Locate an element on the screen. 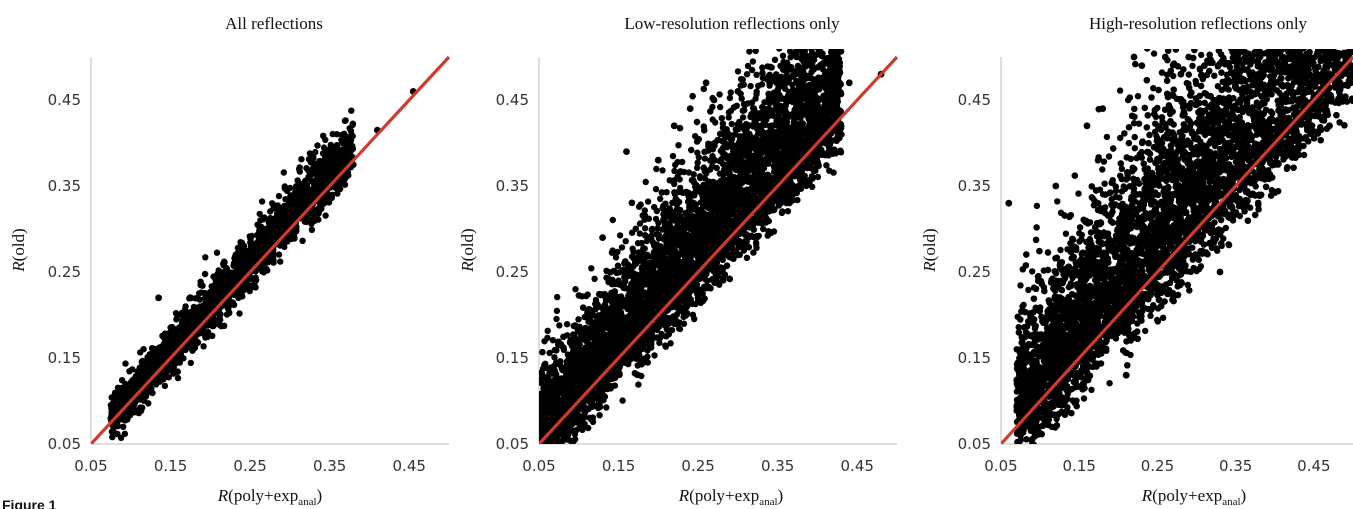 This screenshot has height=509, width=1353. y-tick-label: 0.25 is located at coordinates (512, 272).